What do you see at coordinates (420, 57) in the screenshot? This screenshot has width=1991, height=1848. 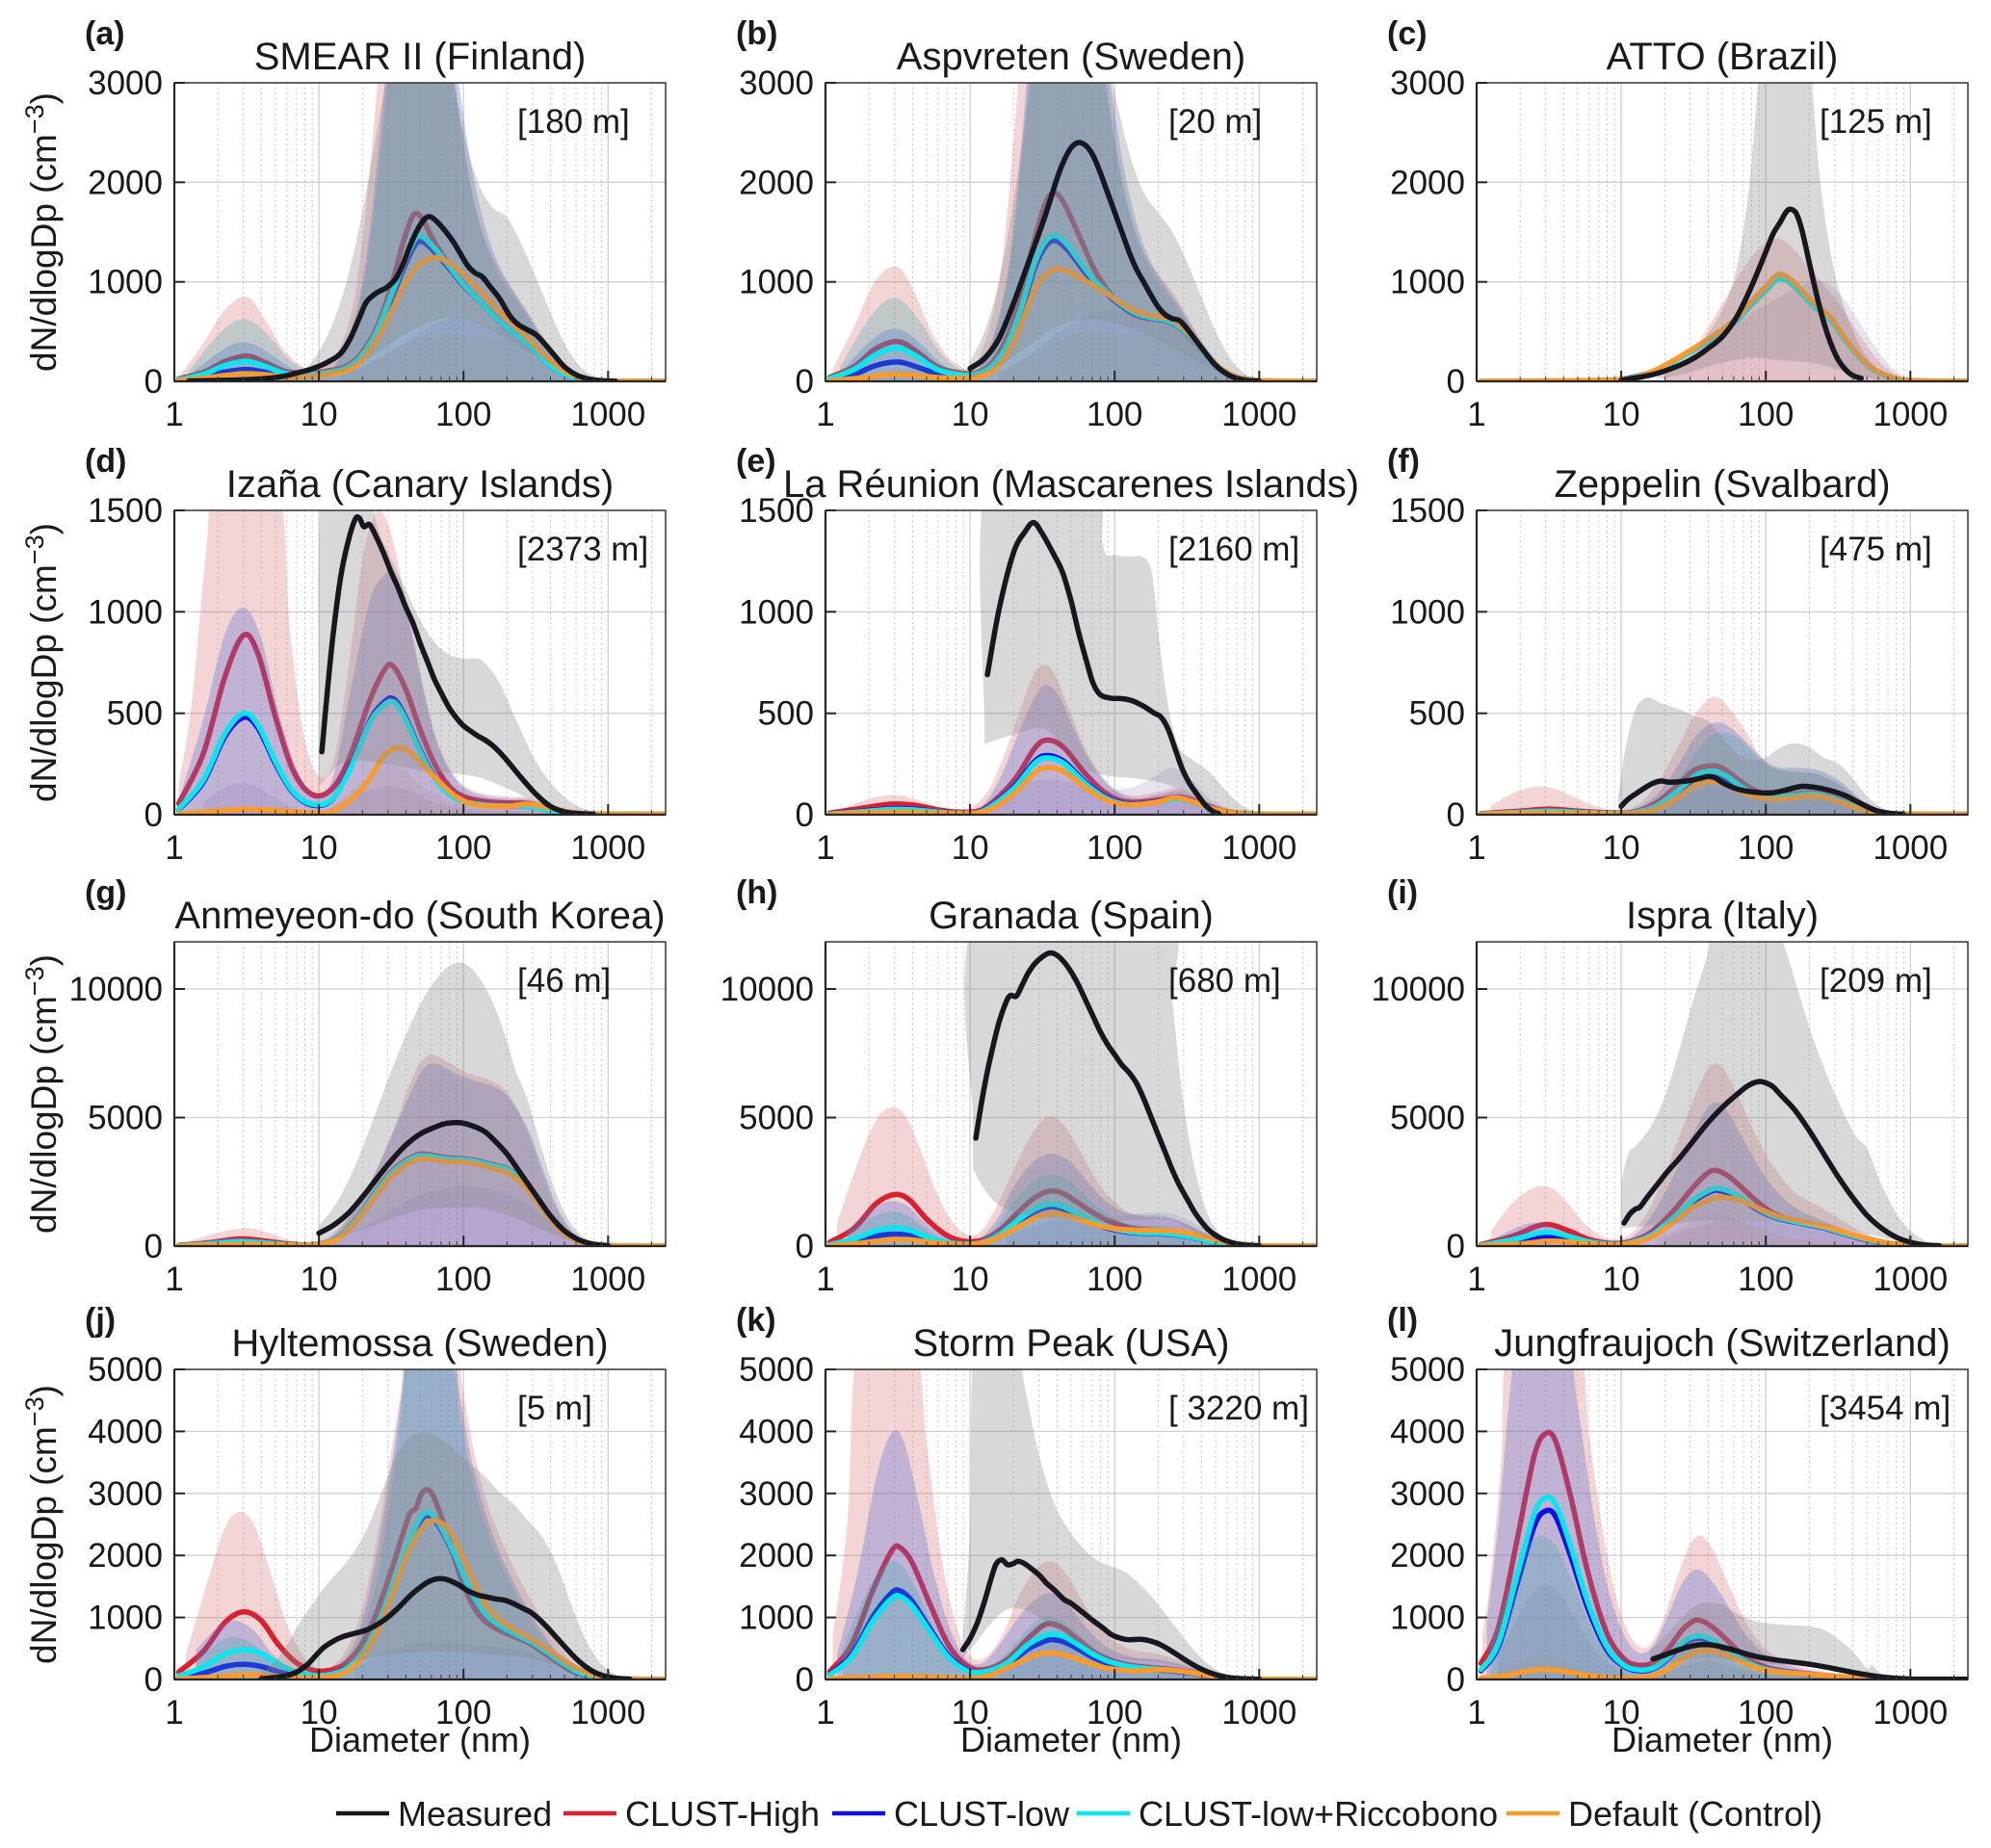 I see `svg-text: SMEAR II (Finland)` at bounding box center [420, 57].